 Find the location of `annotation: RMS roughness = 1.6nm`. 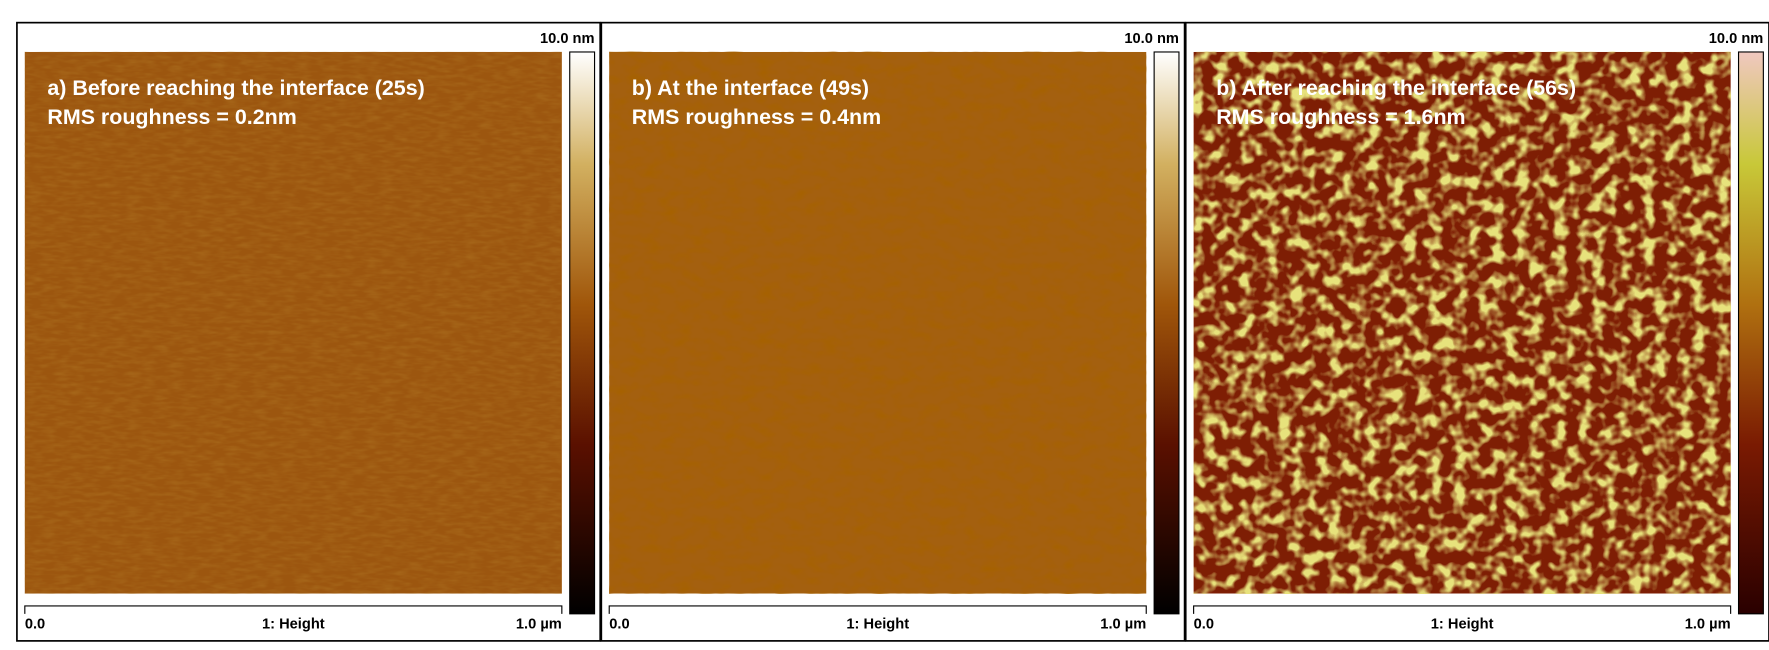

annotation: RMS roughness = 1.6nm is located at coordinates (1340, 117).